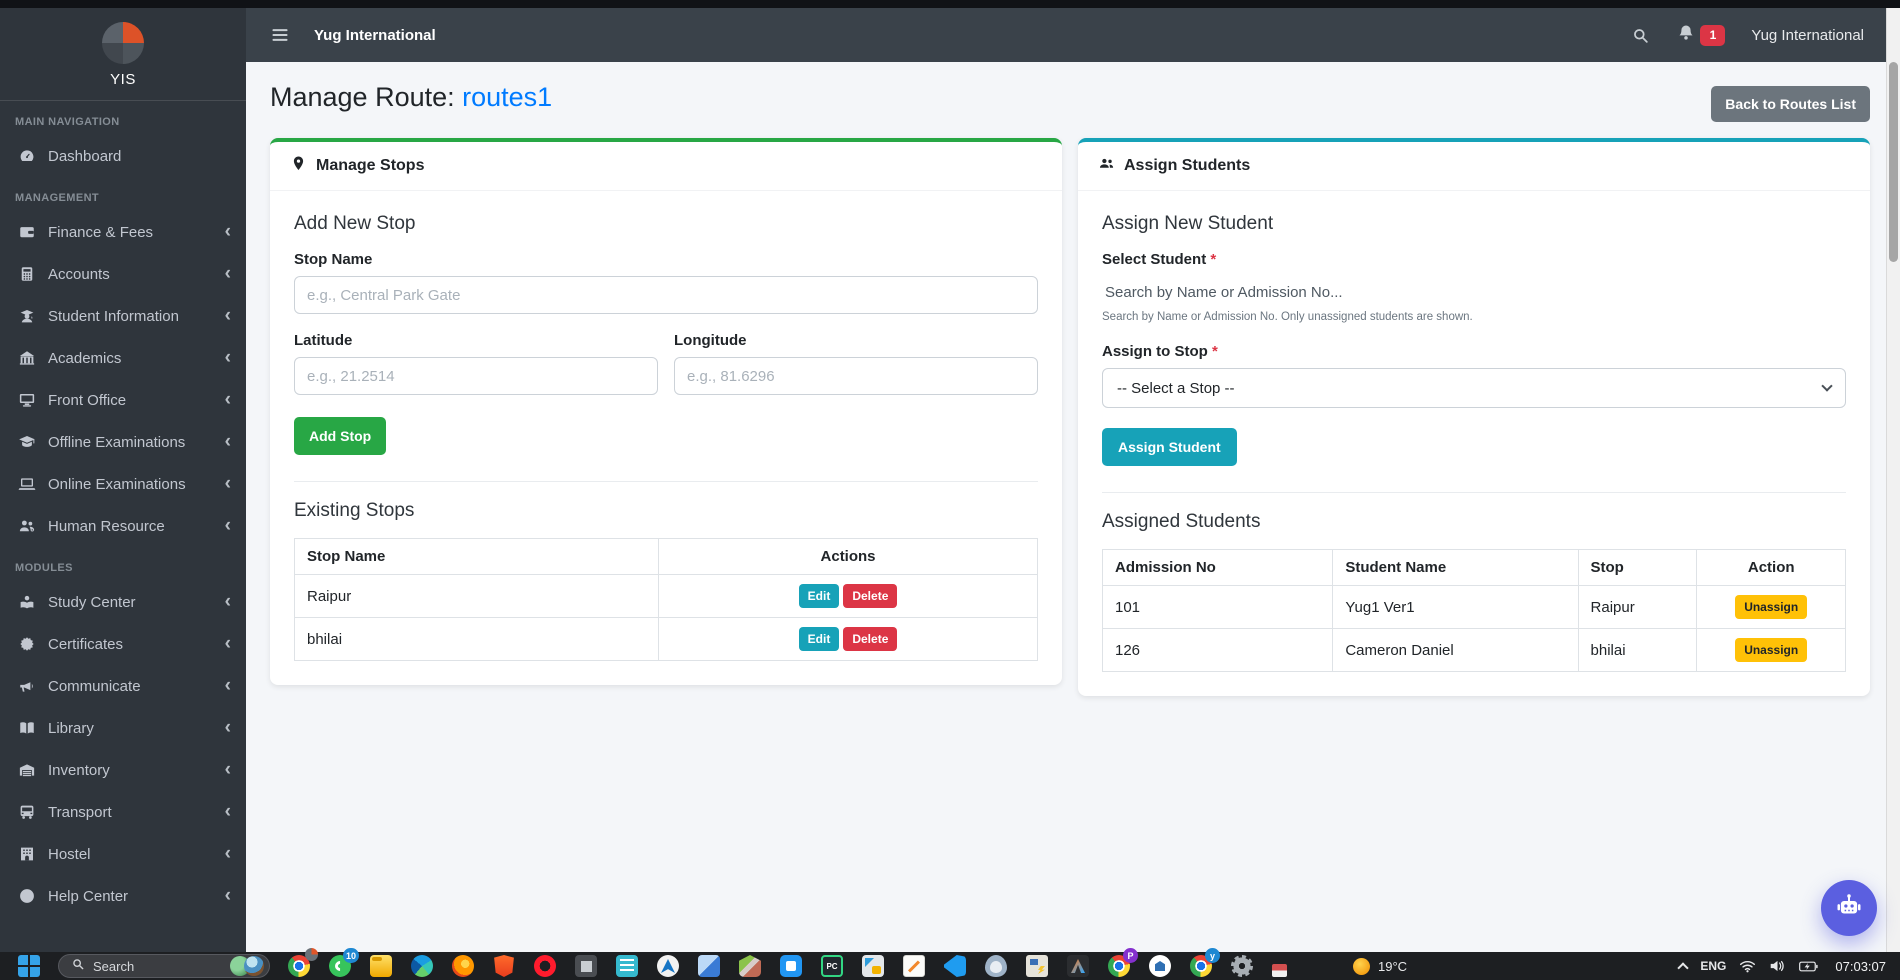 This screenshot has width=1900, height=980. Describe the element at coordinates (463, 966) in the screenshot. I see `firefox-icon` at that location.